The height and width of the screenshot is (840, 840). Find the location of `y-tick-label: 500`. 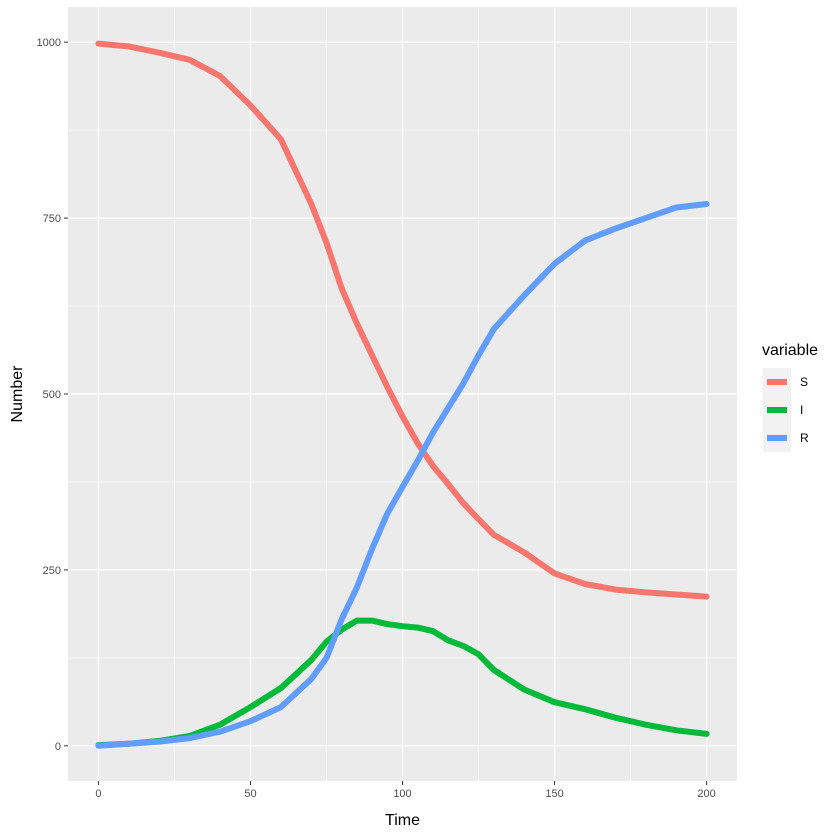

y-tick-label: 500 is located at coordinates (52, 395).